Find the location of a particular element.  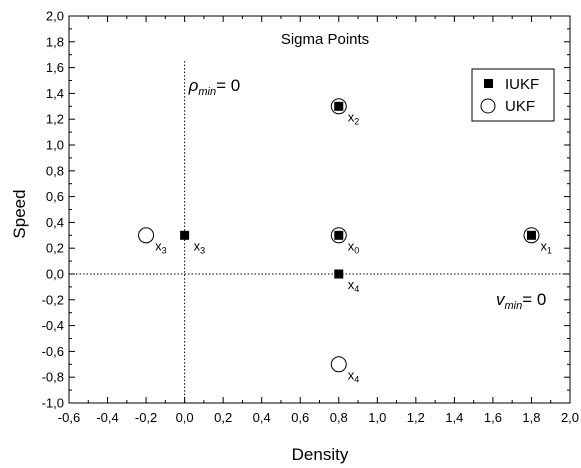

y-tick-label: 1,6 is located at coordinates (55, 67).